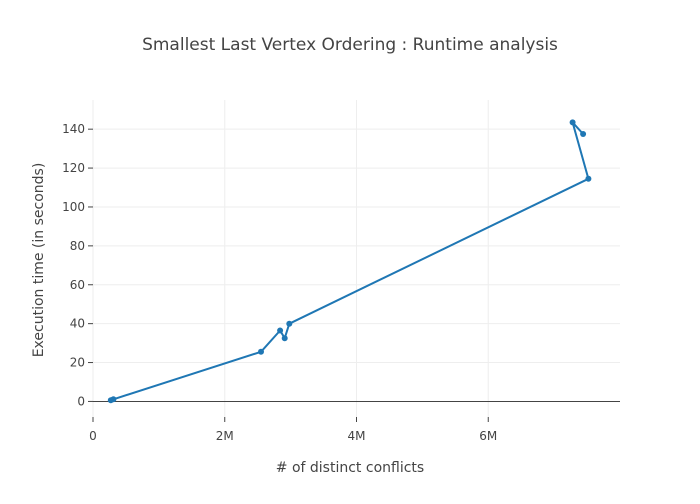  I want to click on y-tick-label: 40, so click(77, 324).